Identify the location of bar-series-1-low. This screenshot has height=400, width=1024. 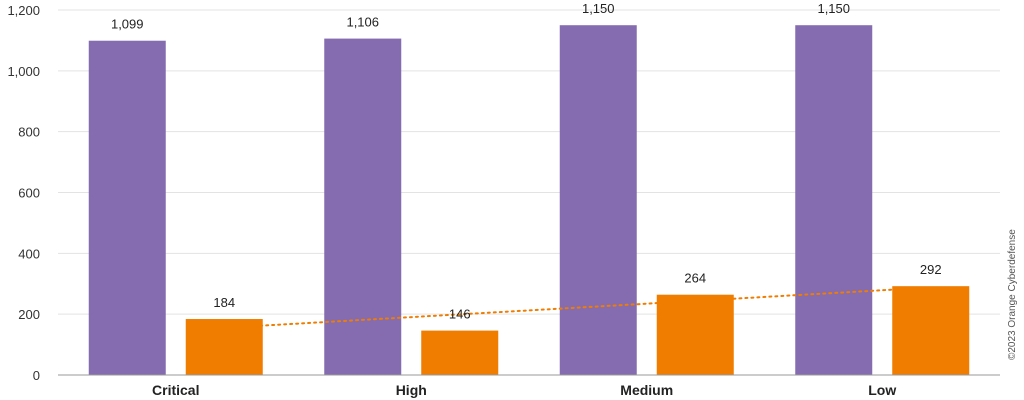
(834, 200).